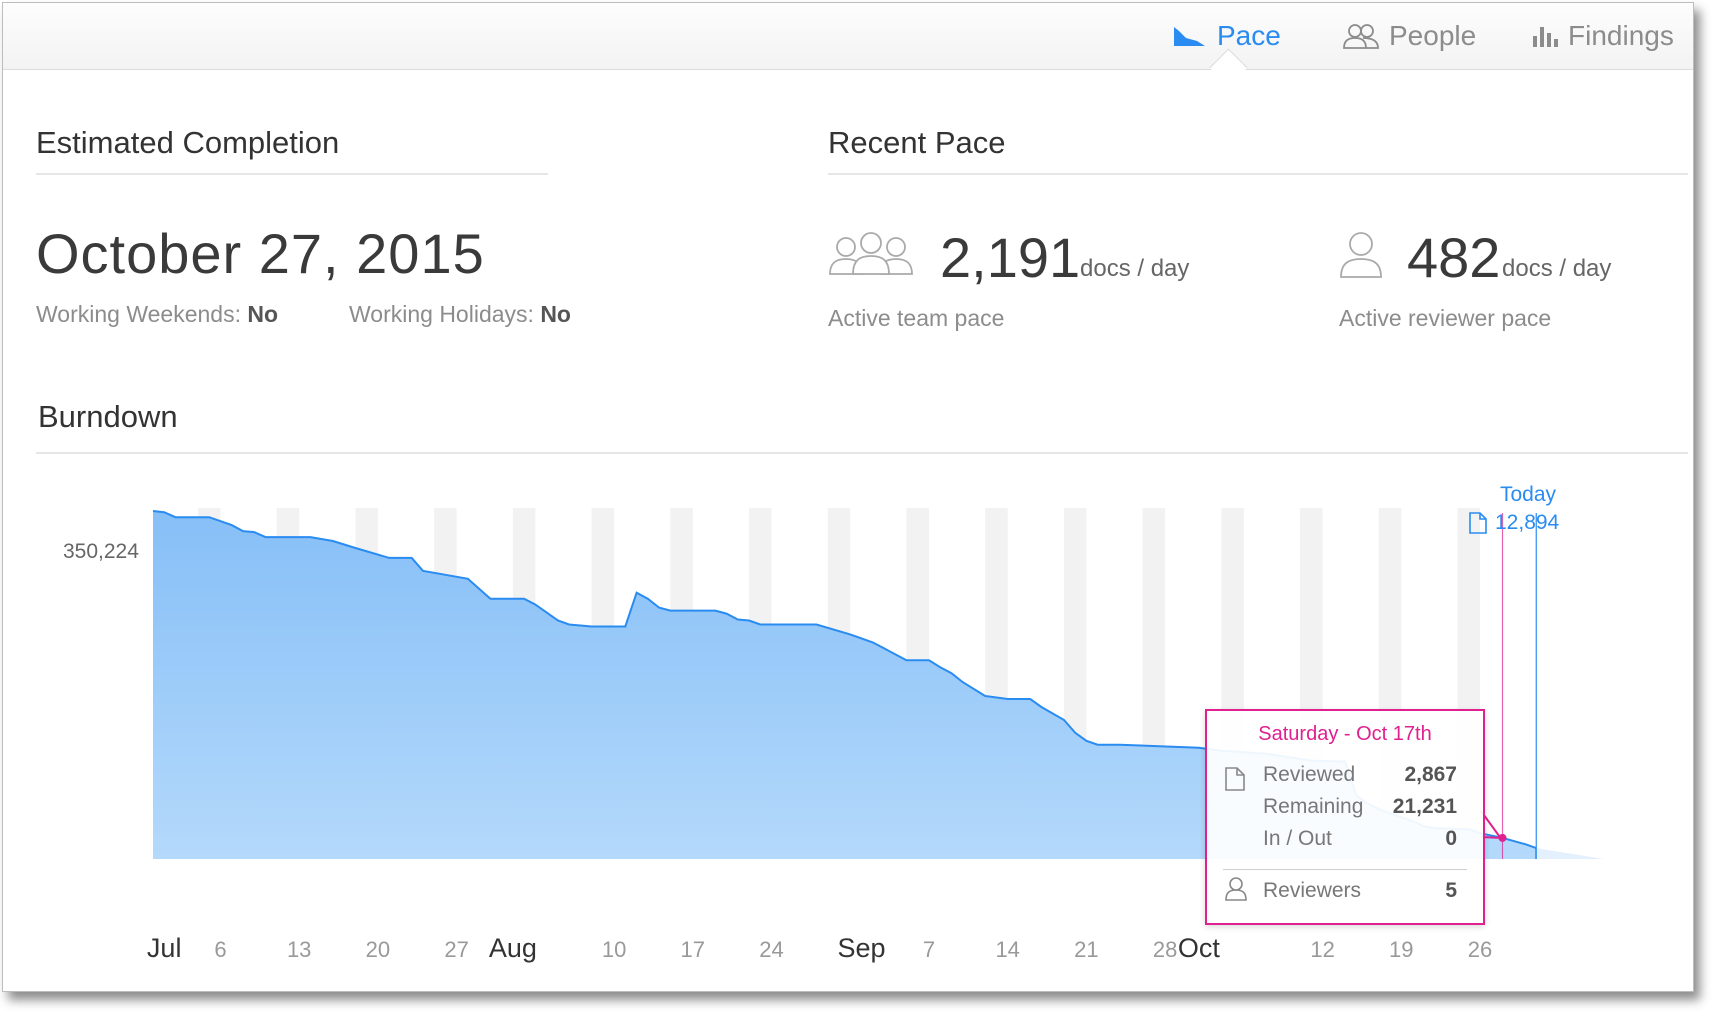  Describe the element at coordinates (220, 949) in the screenshot. I see `x-tick-label: 6` at that location.